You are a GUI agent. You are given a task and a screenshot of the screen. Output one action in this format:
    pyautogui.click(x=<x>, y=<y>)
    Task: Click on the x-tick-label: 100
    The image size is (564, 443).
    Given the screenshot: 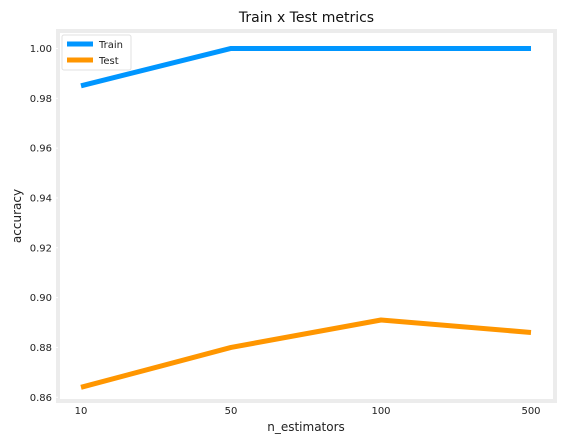 What is the action you would take?
    pyautogui.click(x=380, y=411)
    